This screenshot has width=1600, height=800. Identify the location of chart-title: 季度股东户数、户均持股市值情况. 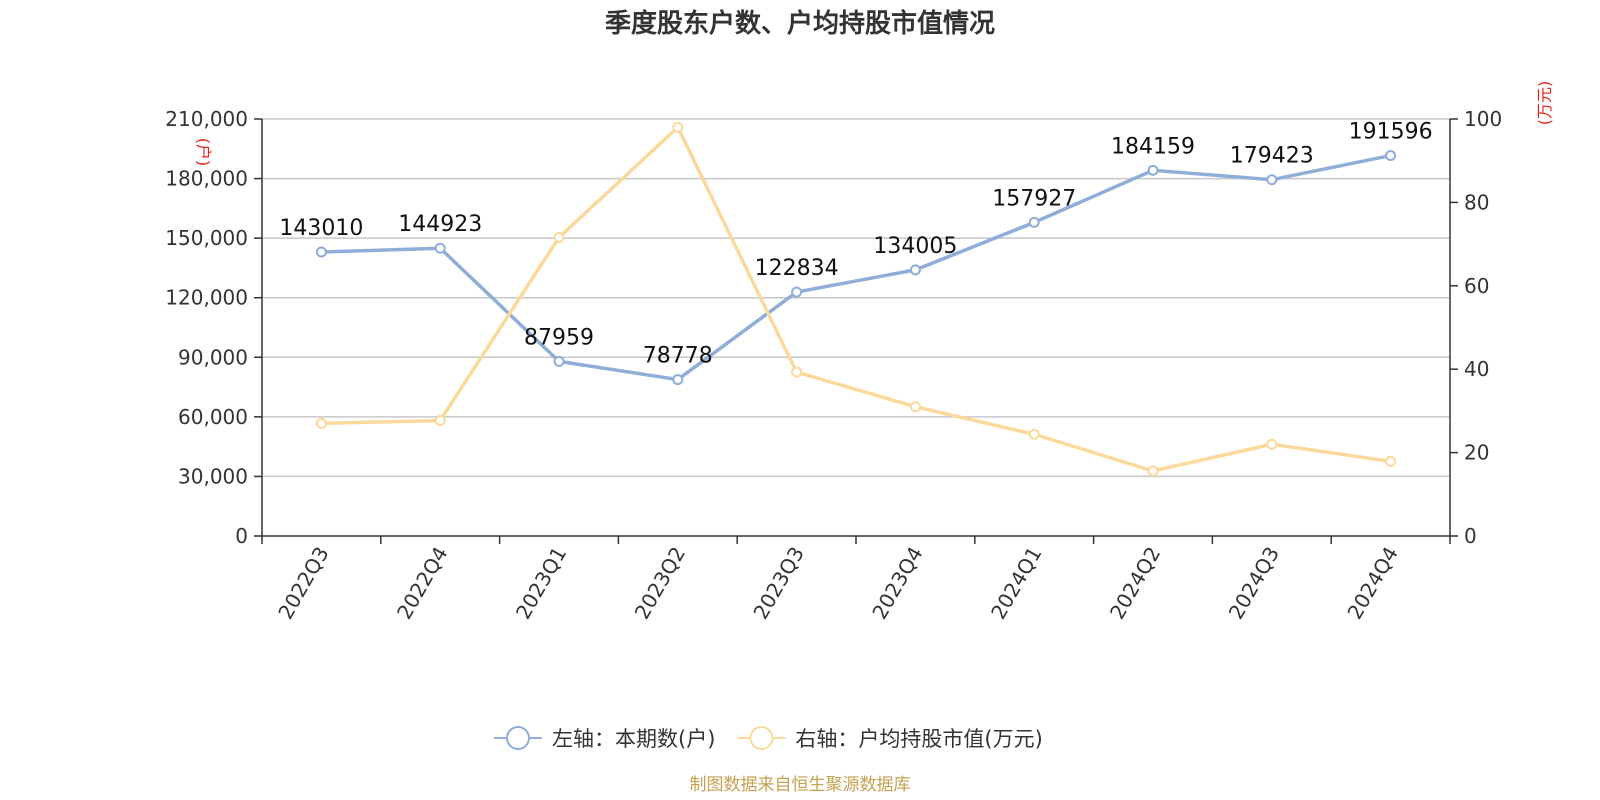
(800, 23).